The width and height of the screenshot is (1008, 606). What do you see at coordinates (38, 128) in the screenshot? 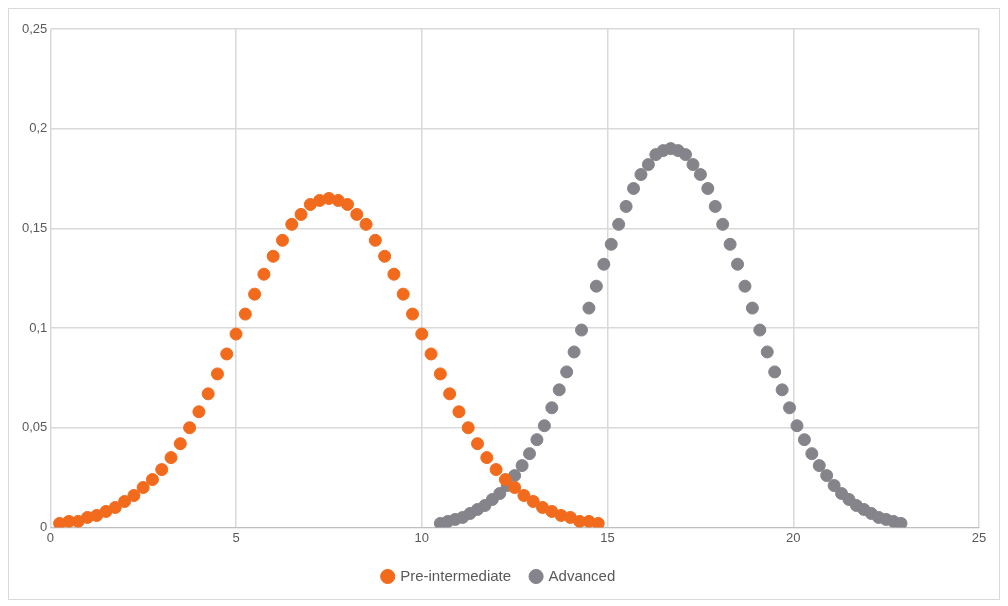
I see `y-tick-label: 0,2` at bounding box center [38, 128].